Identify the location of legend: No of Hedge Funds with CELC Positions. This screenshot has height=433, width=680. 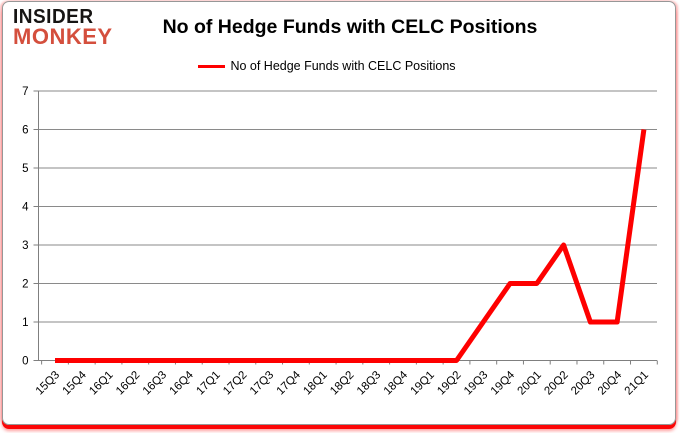
(340, 66).